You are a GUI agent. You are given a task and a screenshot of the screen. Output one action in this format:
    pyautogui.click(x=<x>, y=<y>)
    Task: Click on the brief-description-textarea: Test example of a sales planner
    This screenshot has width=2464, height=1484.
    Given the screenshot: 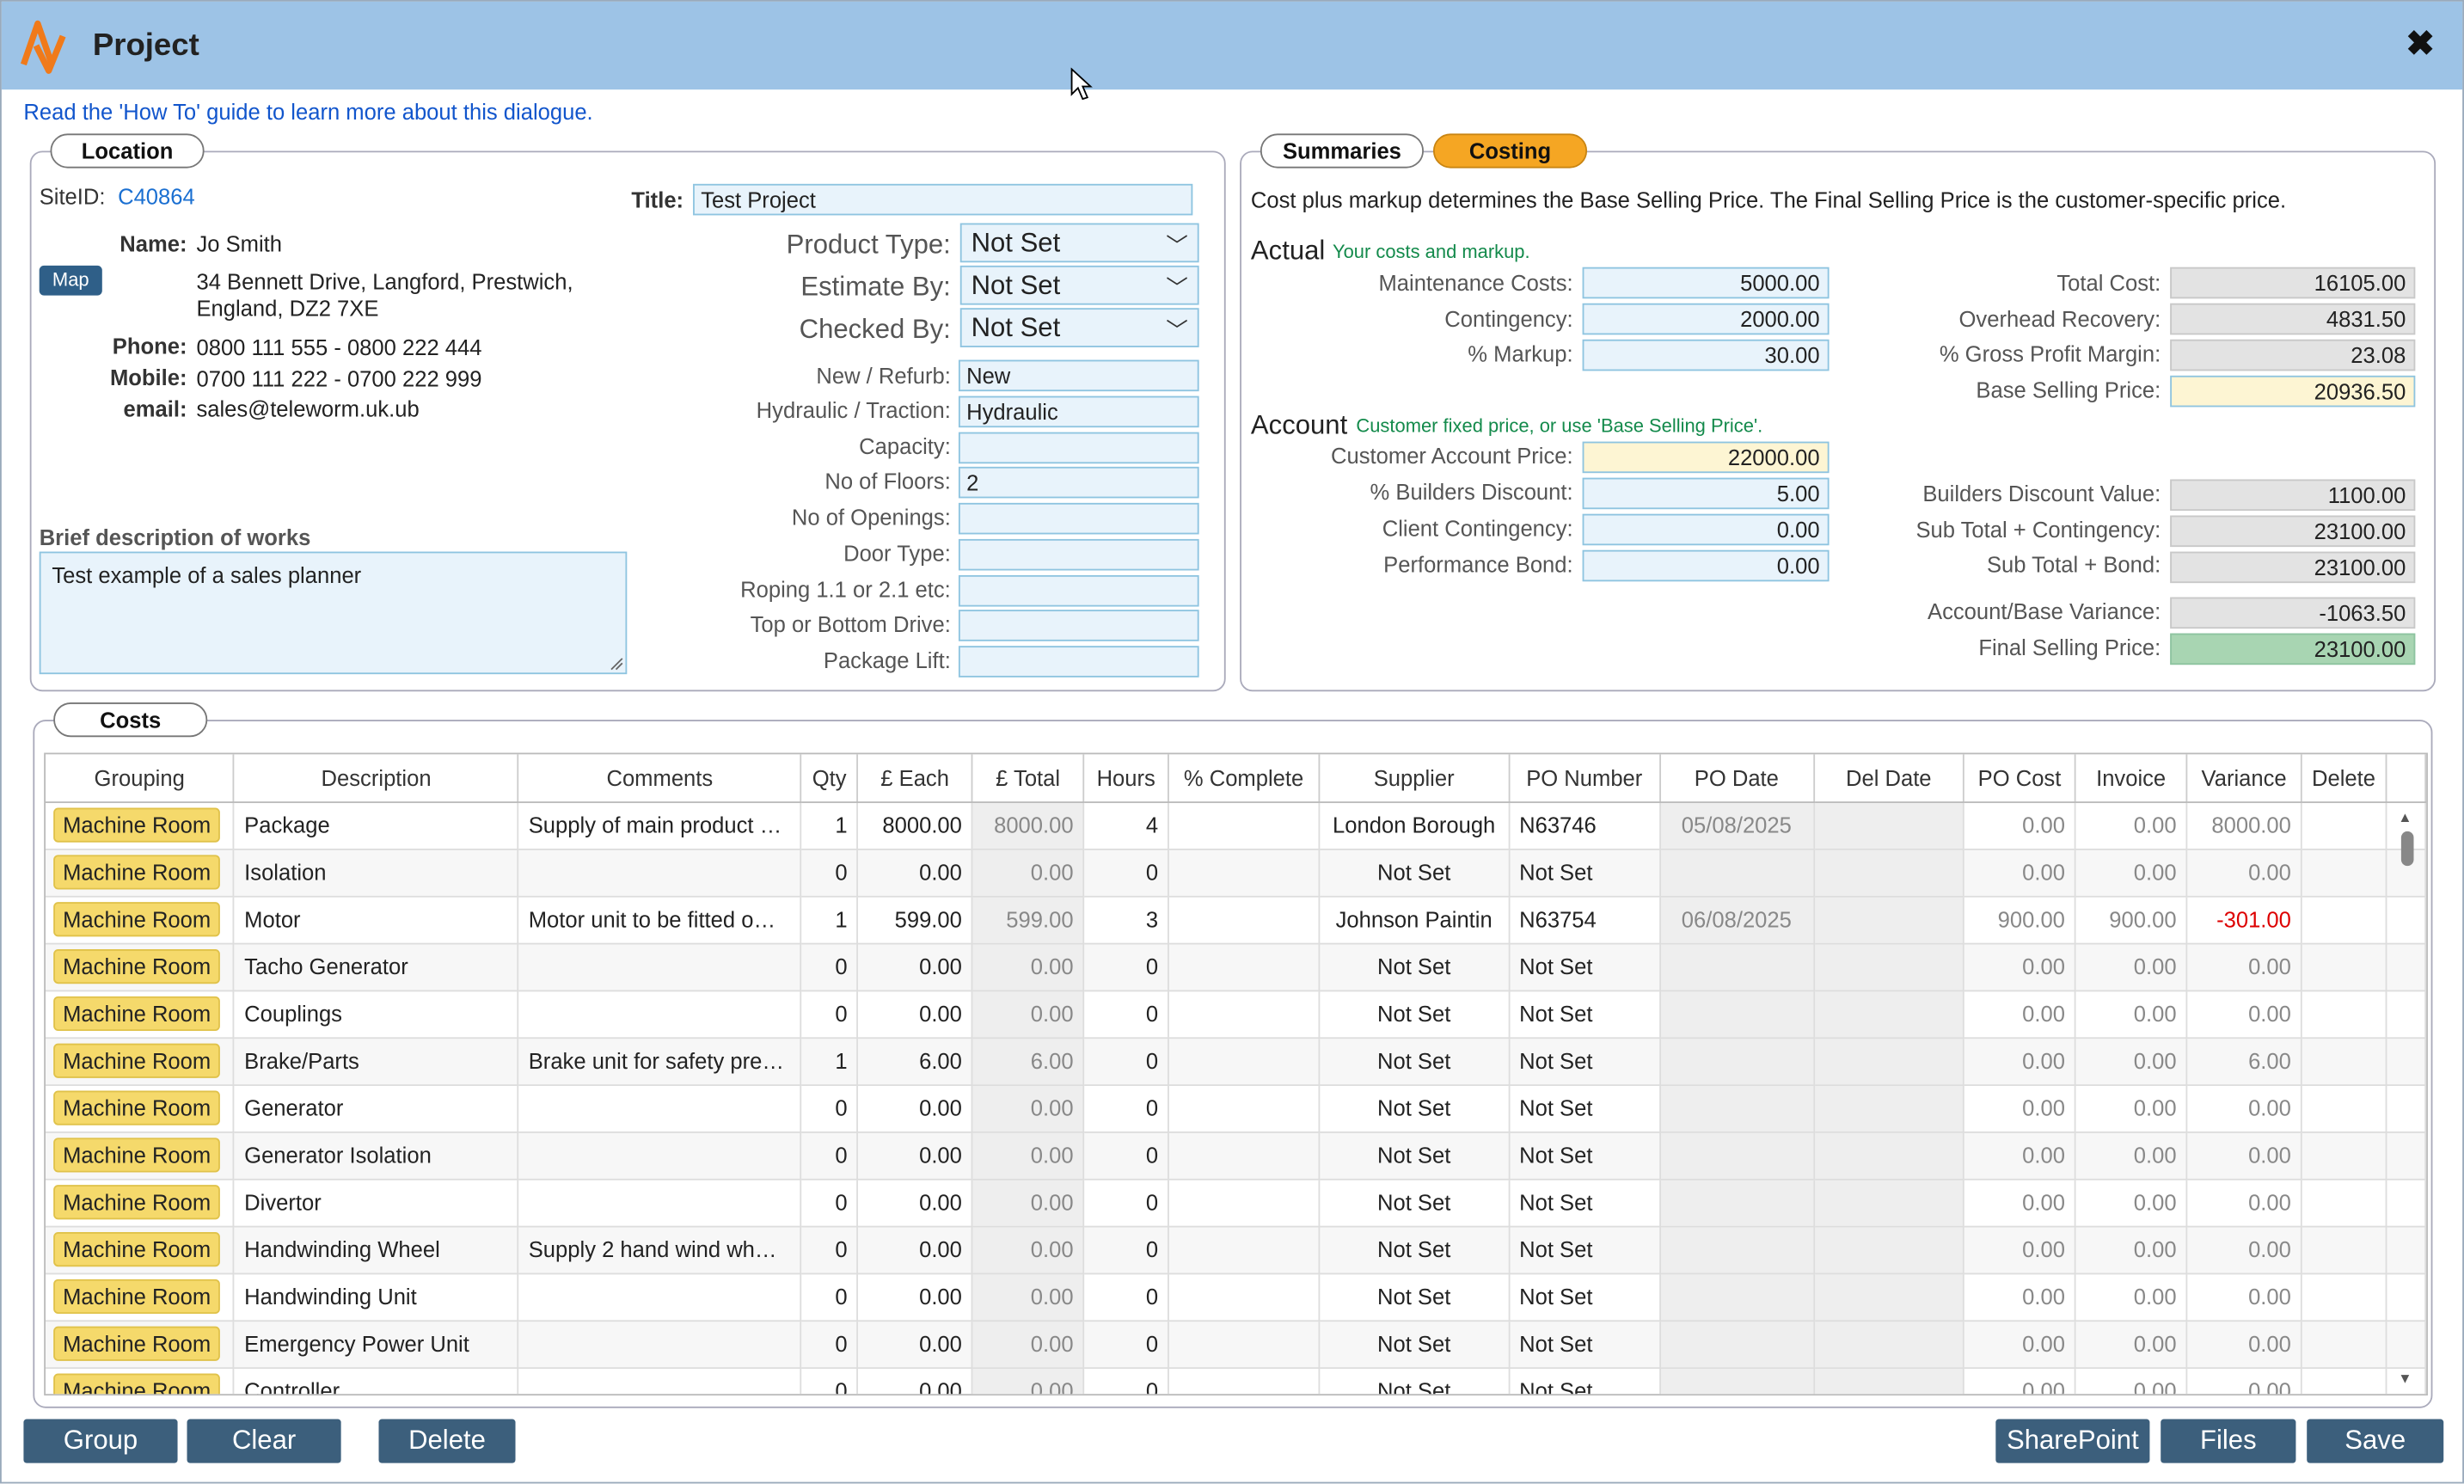 What is the action you would take?
    pyautogui.click(x=333, y=613)
    